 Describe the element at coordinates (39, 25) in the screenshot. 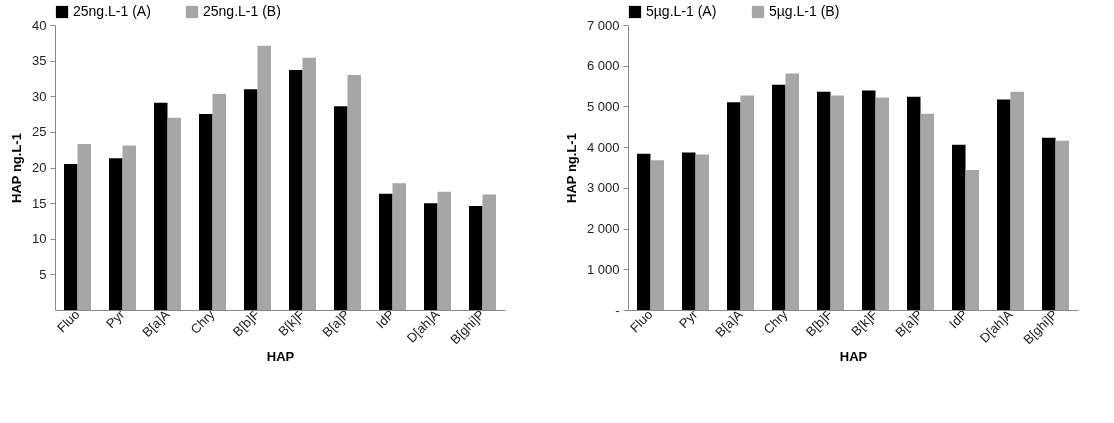

I see `y-tick-label: 40` at that location.